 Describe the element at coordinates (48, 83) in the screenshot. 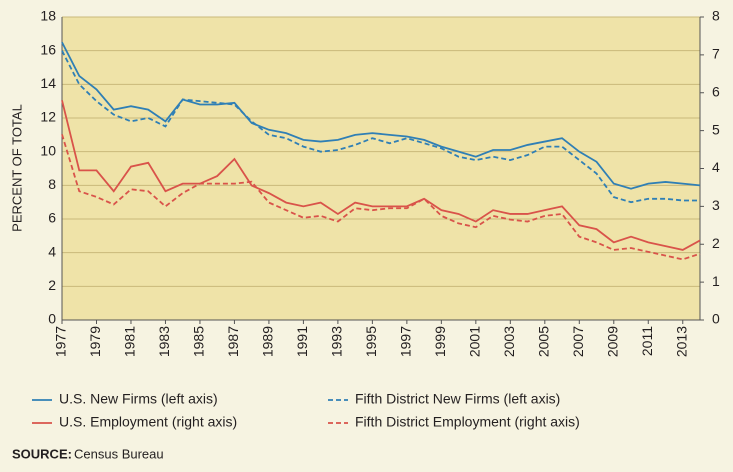

I see `y-tick-label: 14` at that location.